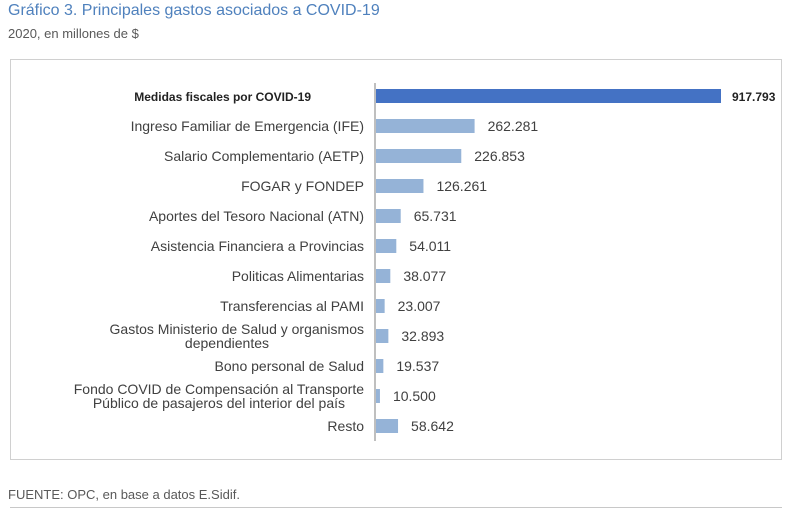  I want to click on data-label: 65.731, so click(435, 216).